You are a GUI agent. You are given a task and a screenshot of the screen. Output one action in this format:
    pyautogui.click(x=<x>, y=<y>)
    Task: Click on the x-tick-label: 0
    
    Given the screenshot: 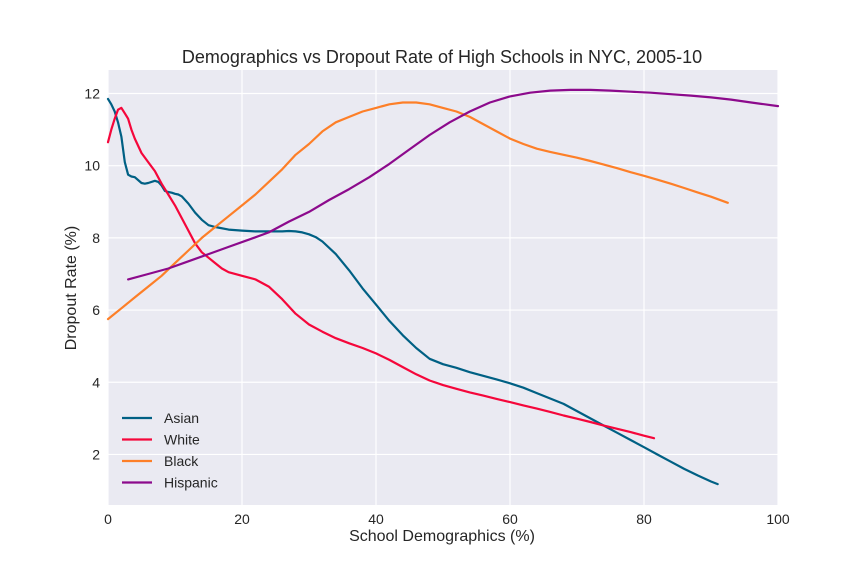 What is the action you would take?
    pyautogui.click(x=108, y=519)
    